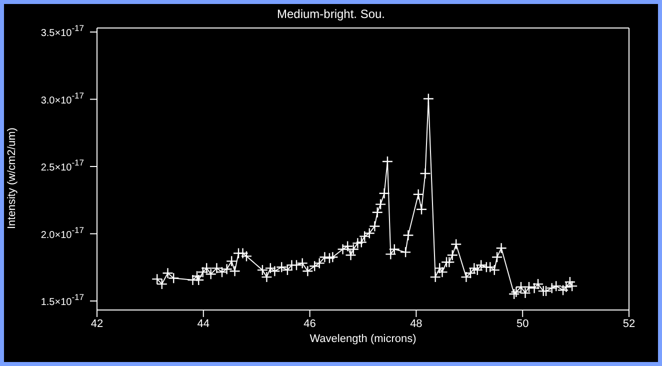 The image size is (662, 366). Describe the element at coordinates (416, 324) in the screenshot. I see `x-tick-label: 48` at that location.